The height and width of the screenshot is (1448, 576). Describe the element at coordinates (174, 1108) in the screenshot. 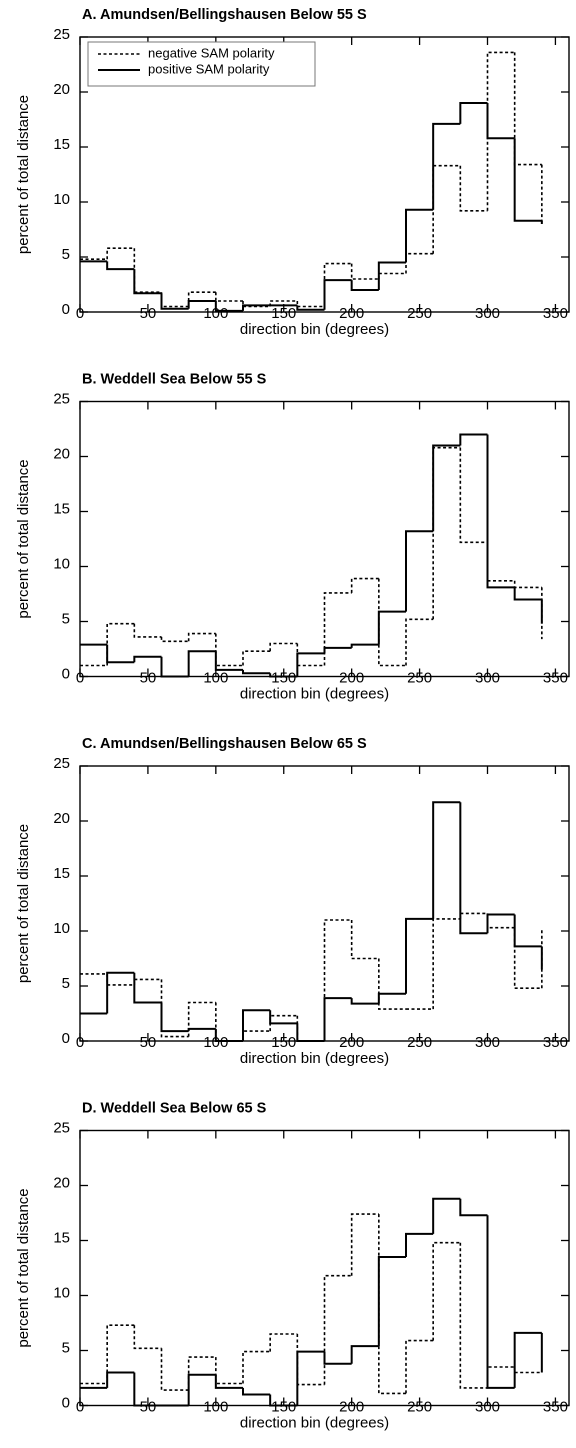

I see `chart-title: D. Weddell Sea Below 65 S` at that location.